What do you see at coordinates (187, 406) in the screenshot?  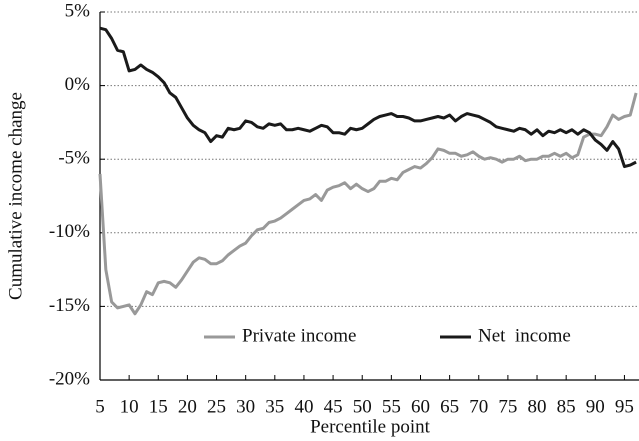 I see `x-tick-label: 20` at bounding box center [187, 406].